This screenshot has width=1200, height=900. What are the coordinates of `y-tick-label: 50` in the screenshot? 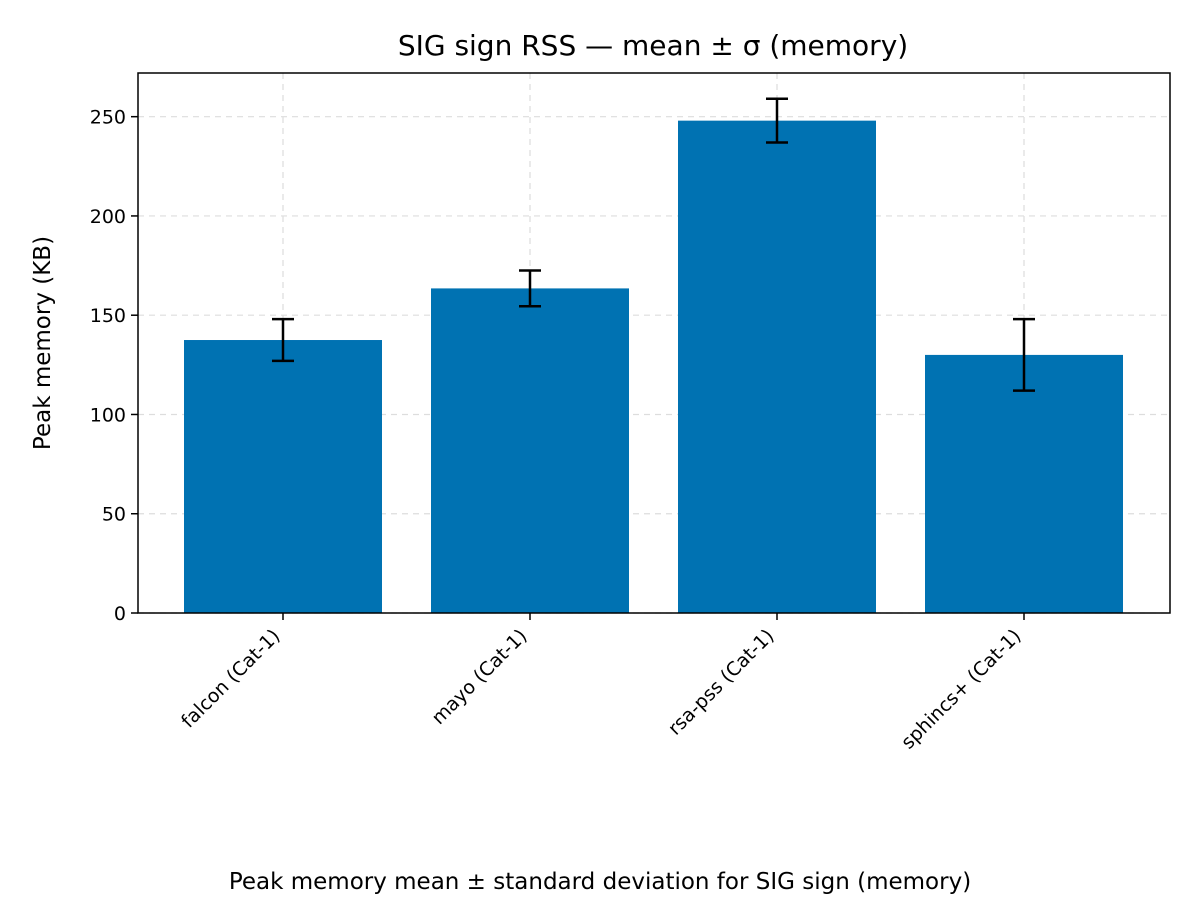 It's located at (114, 515).